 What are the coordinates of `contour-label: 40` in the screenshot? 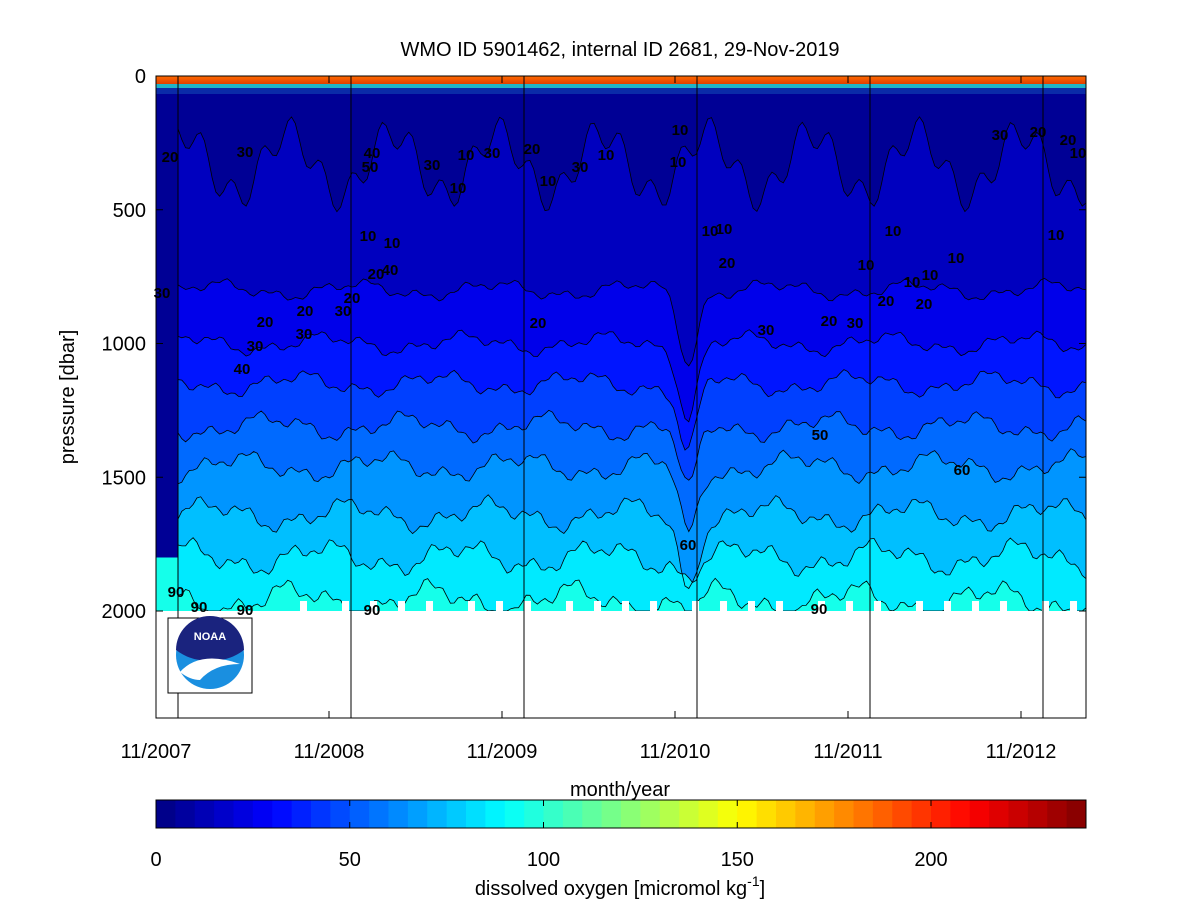 It's located at (372, 153).